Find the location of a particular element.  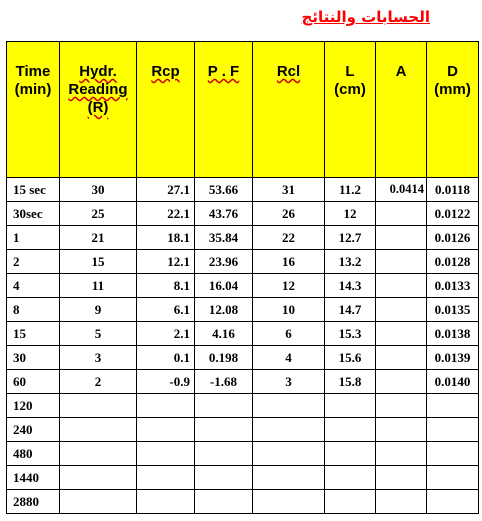

cell-pf: 35.84 is located at coordinates (223, 237).